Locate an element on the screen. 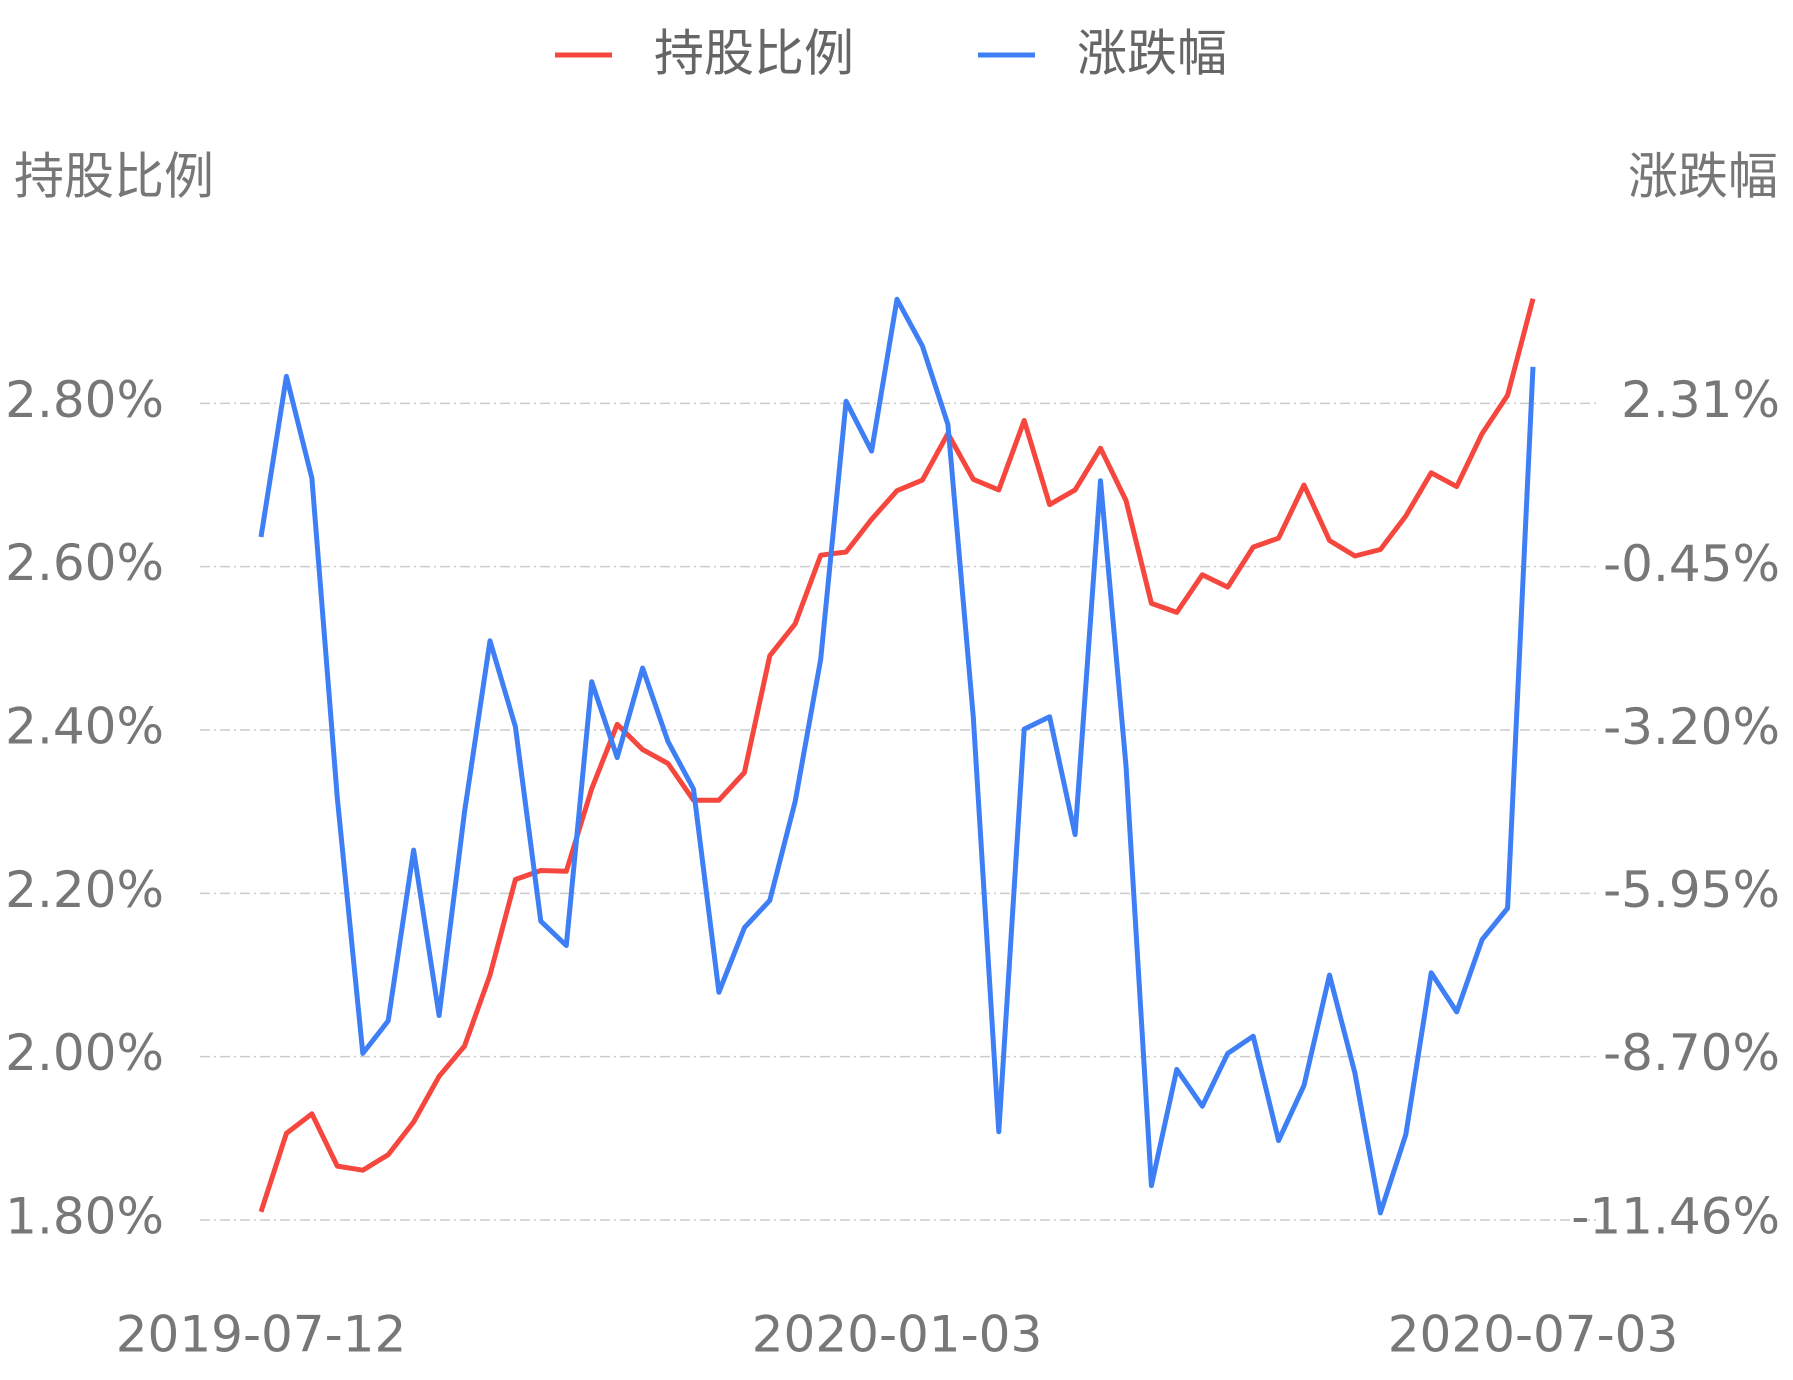 The image size is (1793, 1380). legend-label: 涨跌幅 is located at coordinates (1152, 54).